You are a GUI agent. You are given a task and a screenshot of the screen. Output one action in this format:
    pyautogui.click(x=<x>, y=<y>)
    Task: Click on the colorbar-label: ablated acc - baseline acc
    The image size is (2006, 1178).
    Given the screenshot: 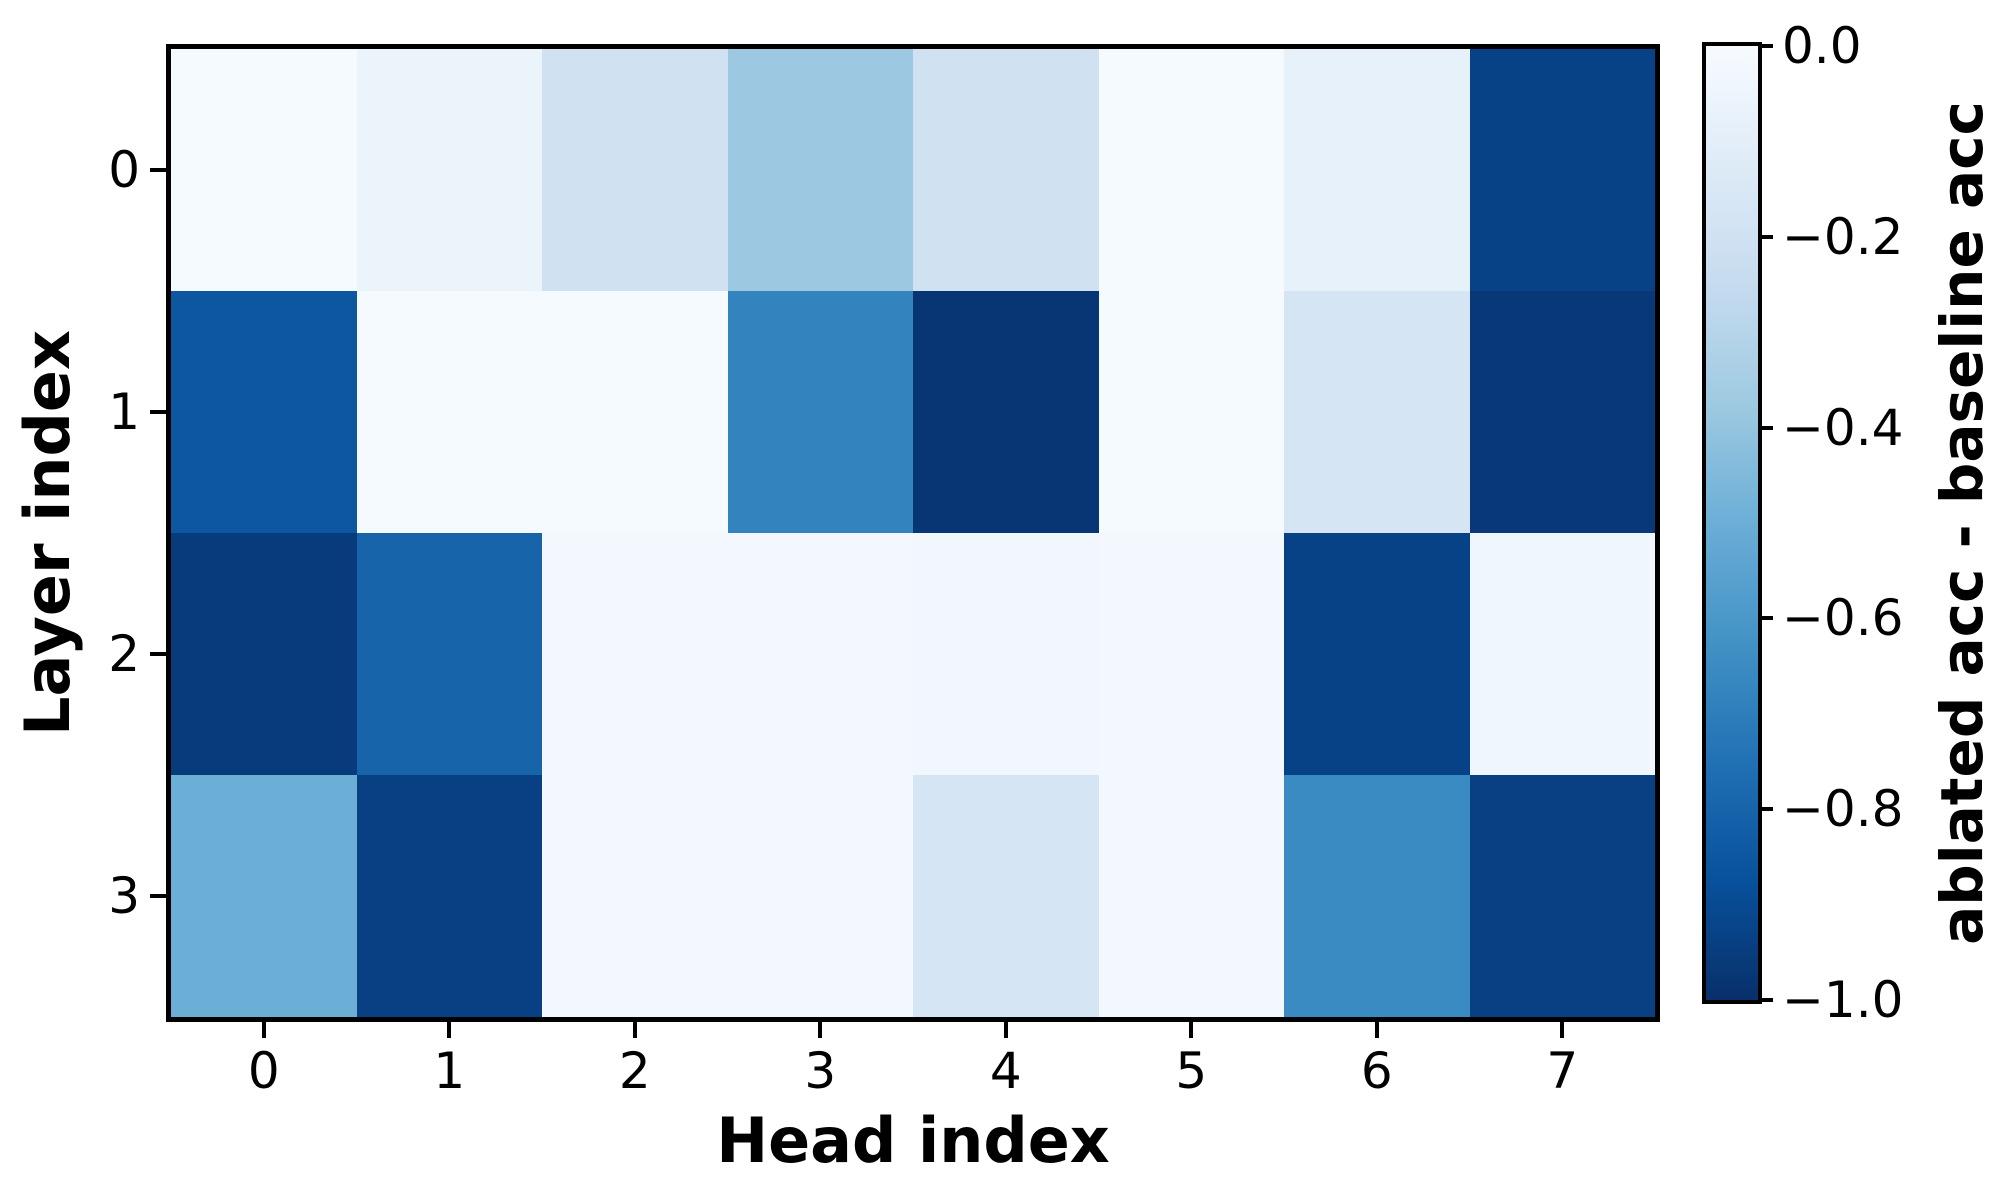 What is the action you would take?
    pyautogui.click(x=1962, y=523)
    